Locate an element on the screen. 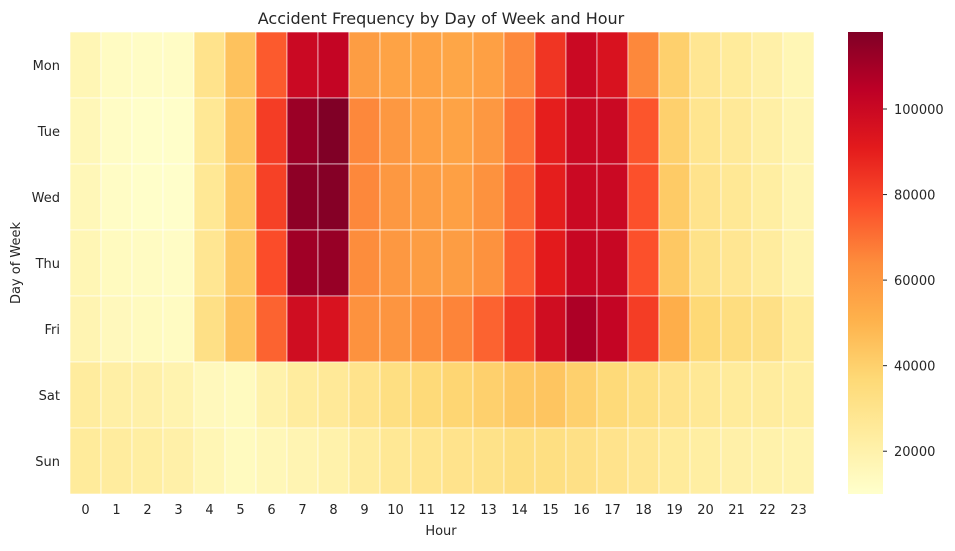  x-tick-label: 11 is located at coordinates (426, 510).